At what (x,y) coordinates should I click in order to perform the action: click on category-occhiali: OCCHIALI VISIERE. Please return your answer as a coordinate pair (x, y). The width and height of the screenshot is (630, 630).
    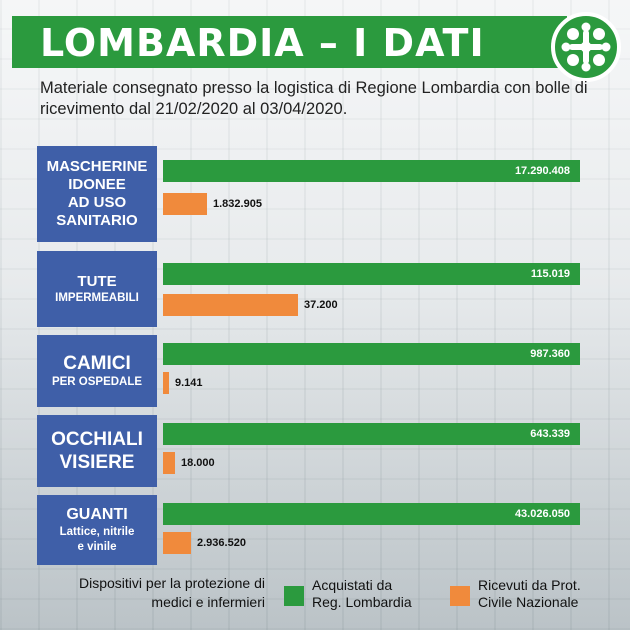
    Looking at the image, I should click on (97, 451).